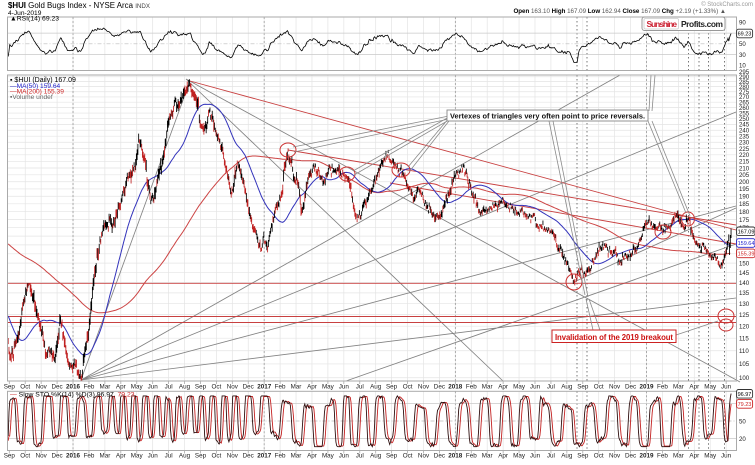 This screenshot has height=465, width=755. Describe the element at coordinates (744, 189) in the screenshot. I see `svg-text: 195` at that location.